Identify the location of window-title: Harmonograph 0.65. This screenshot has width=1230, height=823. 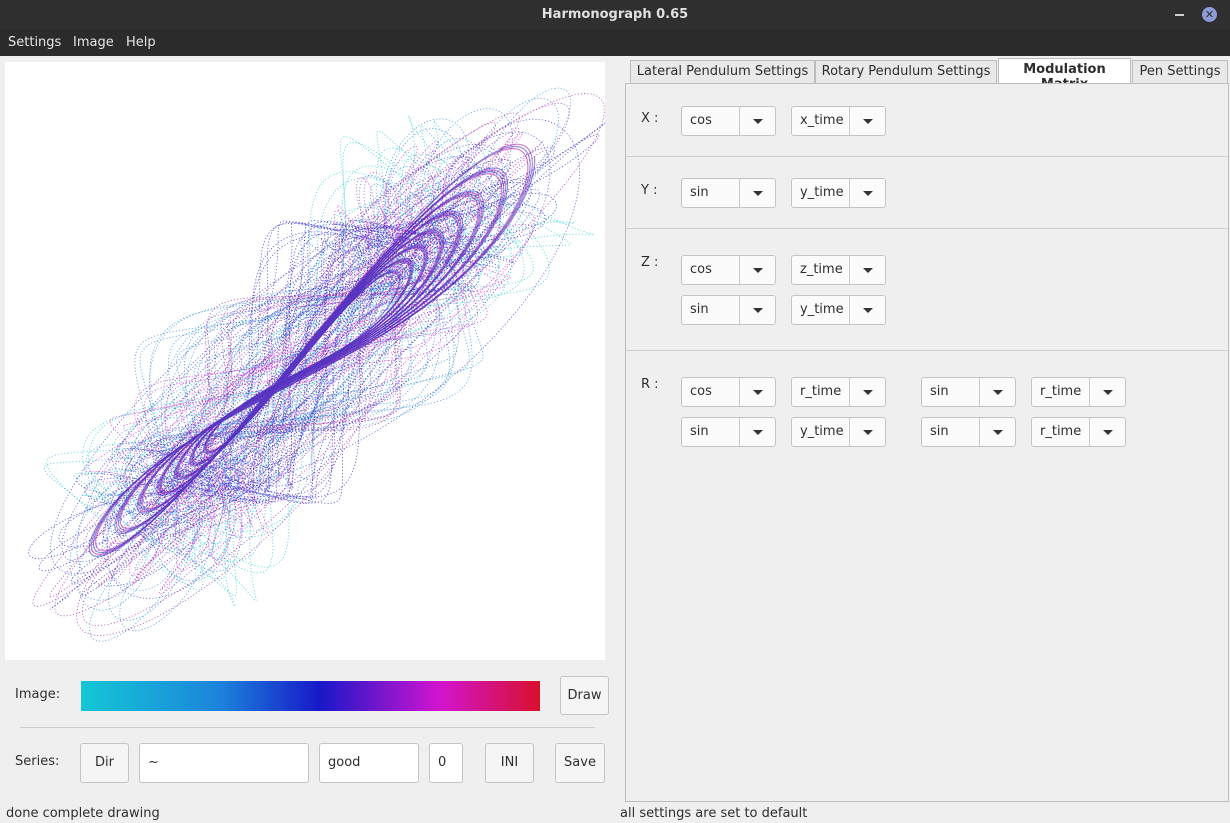
(615, 14).